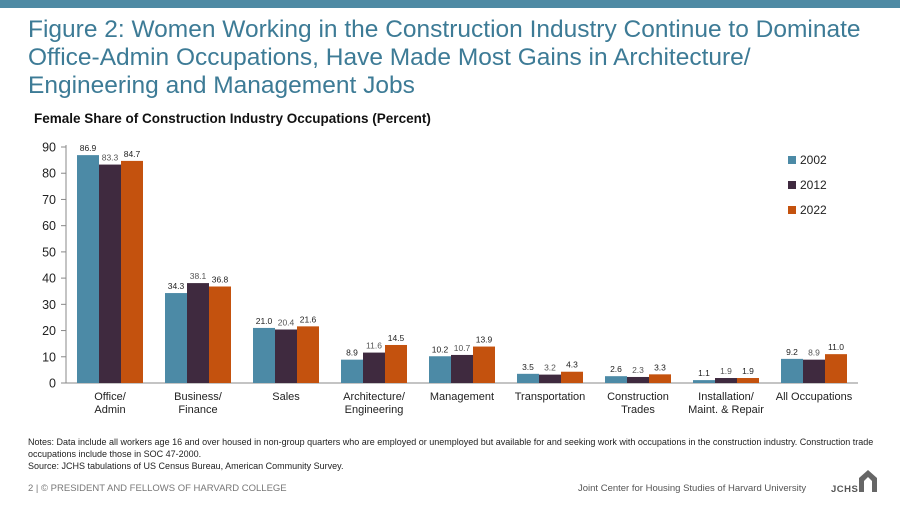 This screenshot has width=900, height=506. What do you see at coordinates (572, 365) in the screenshot?
I see `data-label-2022: 4.3` at bounding box center [572, 365].